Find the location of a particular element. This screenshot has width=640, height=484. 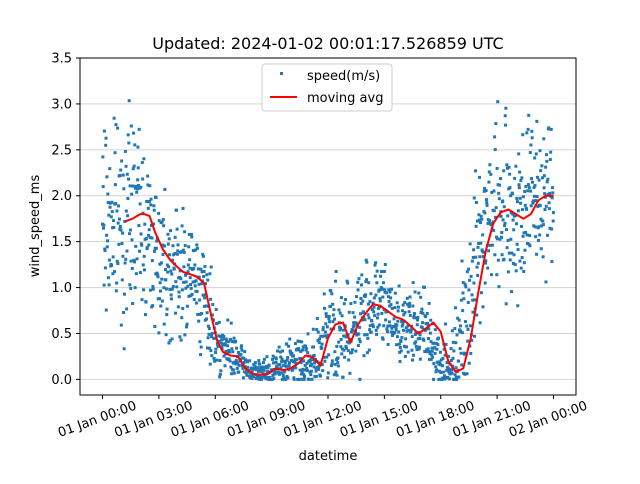

legend-frame is located at coordinates (327, 87).